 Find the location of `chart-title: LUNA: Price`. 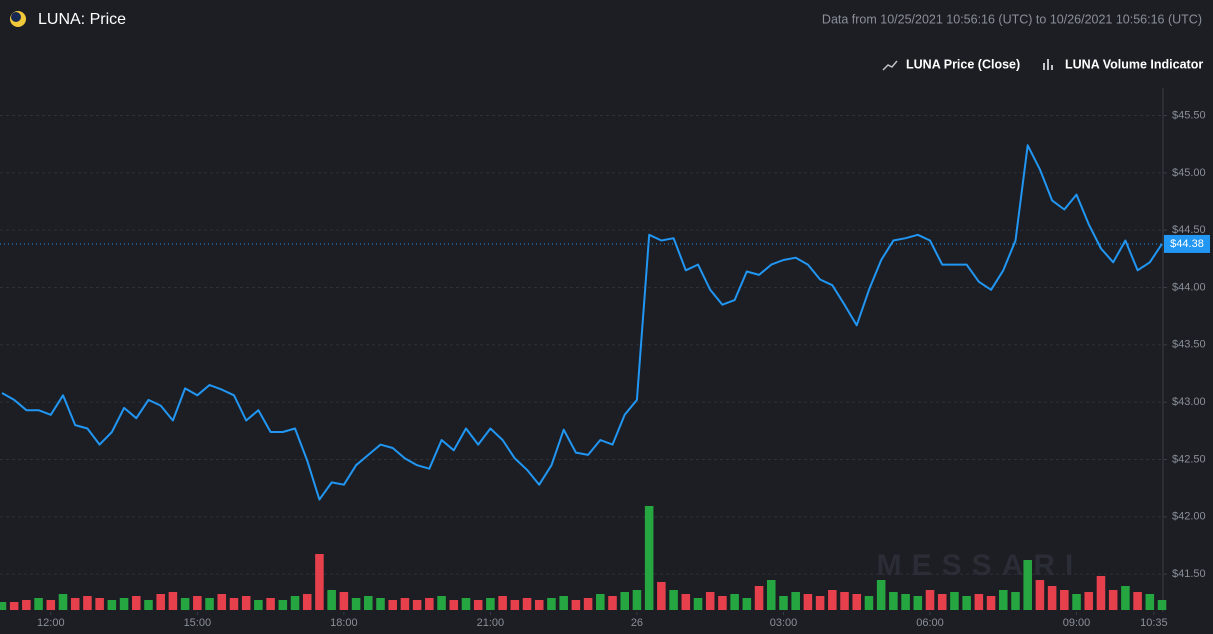

chart-title: LUNA: Price is located at coordinates (82, 19).